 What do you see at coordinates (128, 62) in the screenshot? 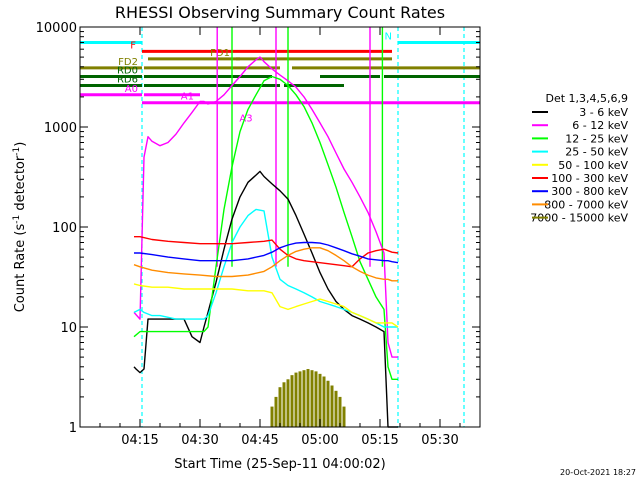
I see `flag-label-fd2: FD2` at bounding box center [128, 62].